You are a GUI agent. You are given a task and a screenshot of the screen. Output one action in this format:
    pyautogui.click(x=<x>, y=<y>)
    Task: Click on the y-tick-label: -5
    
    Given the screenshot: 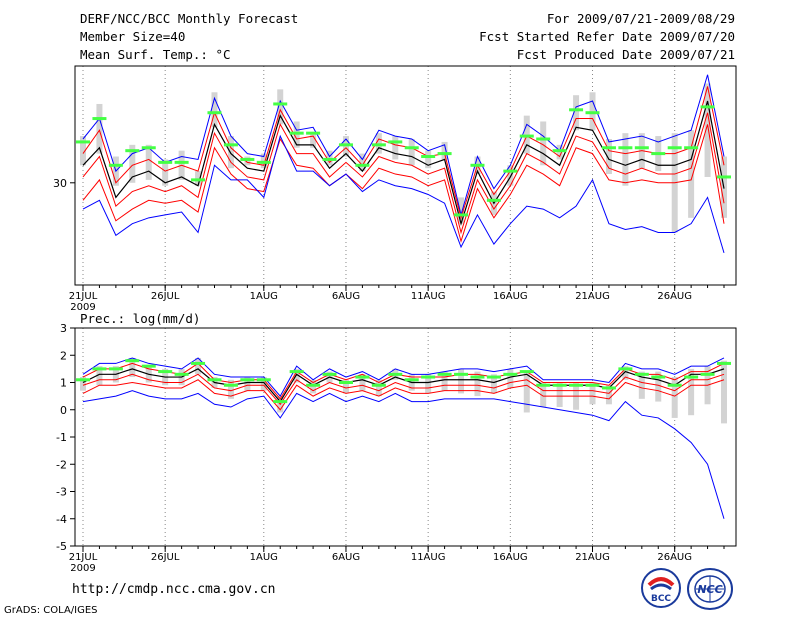 What is the action you would take?
    pyautogui.click(x=61, y=546)
    